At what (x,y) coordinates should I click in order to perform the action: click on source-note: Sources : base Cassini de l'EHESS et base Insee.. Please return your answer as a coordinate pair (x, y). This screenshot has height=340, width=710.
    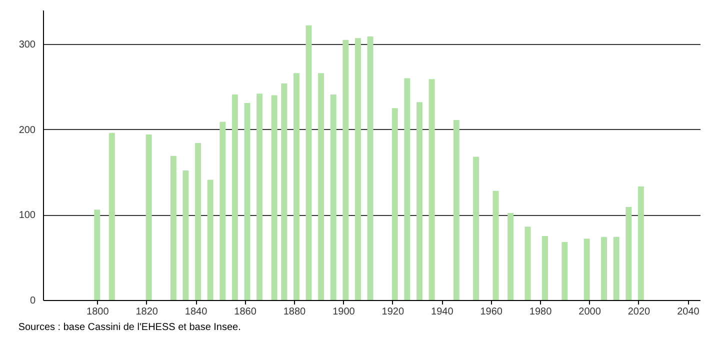
    Looking at the image, I should click on (129, 327).